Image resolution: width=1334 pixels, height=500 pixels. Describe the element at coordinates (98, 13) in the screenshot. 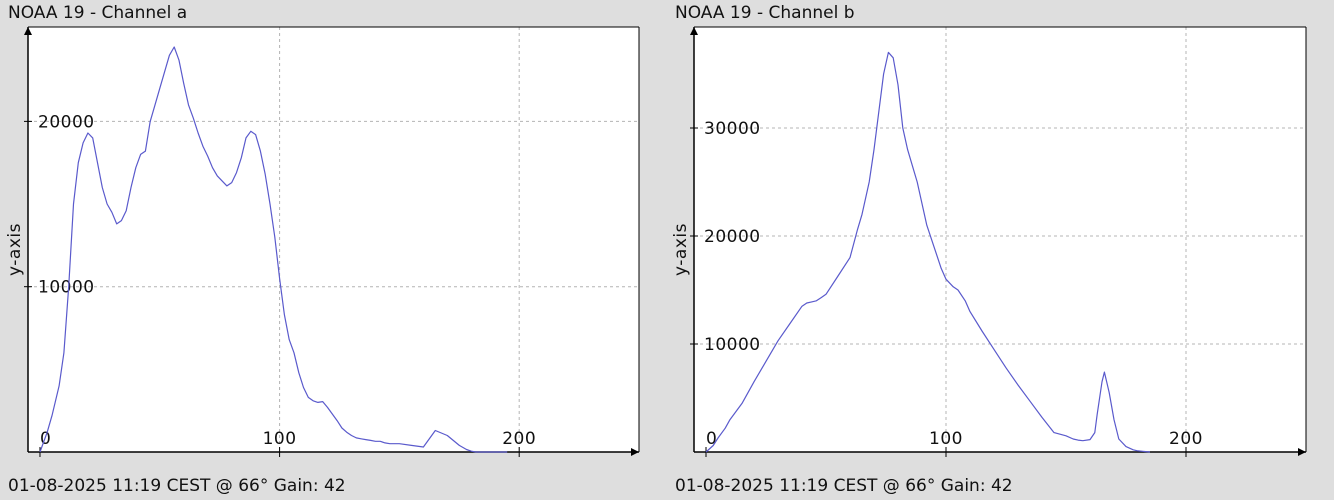

I see `chart-title: NOAA 19 - Channel a` at that location.